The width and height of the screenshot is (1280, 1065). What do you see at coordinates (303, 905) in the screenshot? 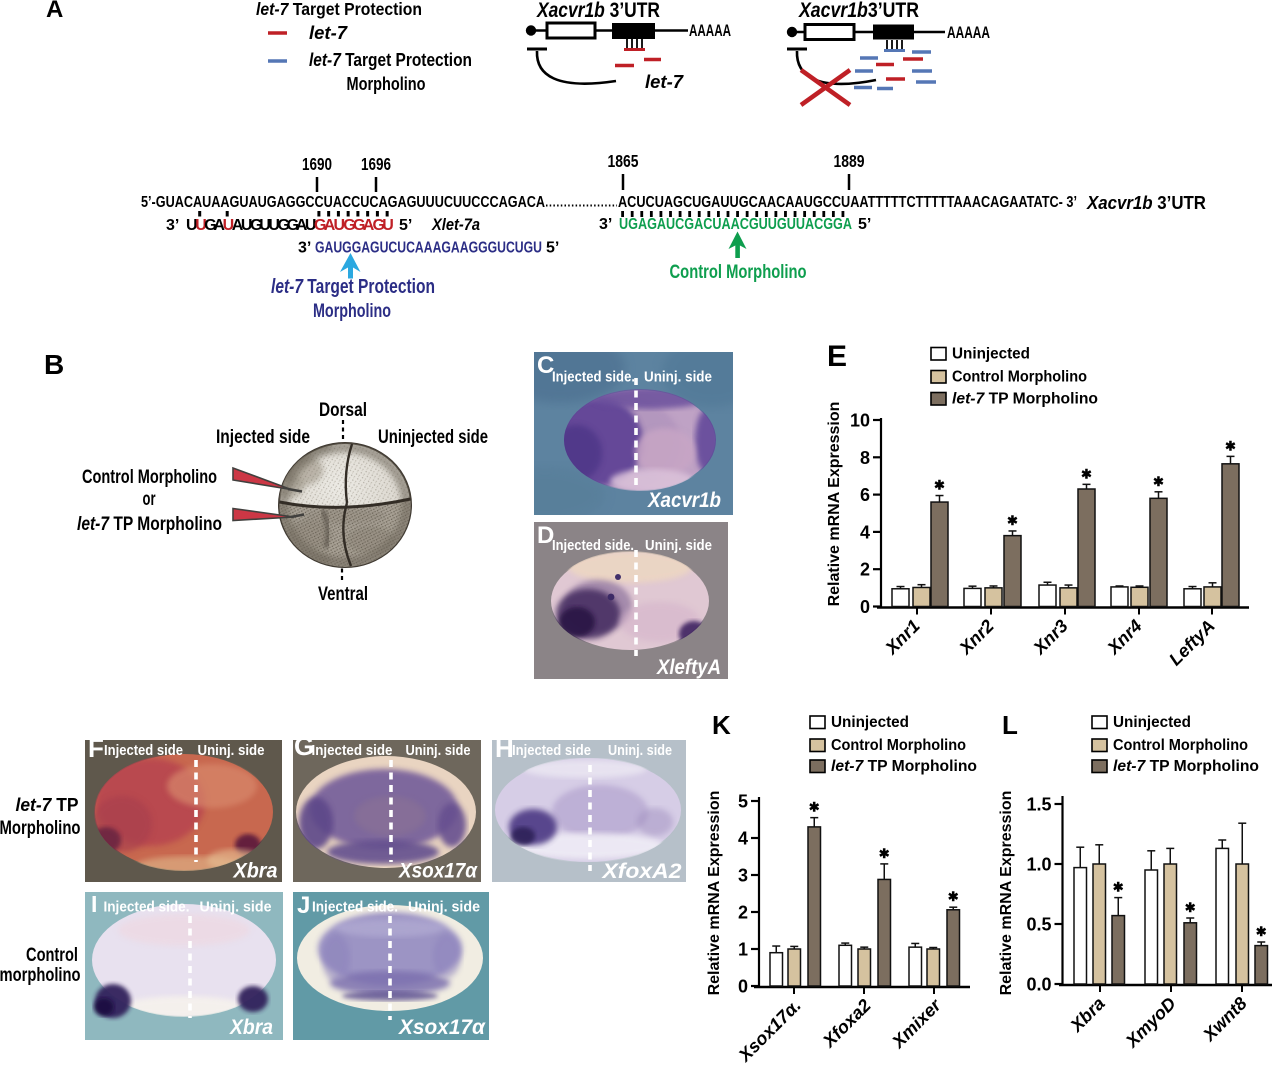
I see `svg-text: J` at bounding box center [303, 905].